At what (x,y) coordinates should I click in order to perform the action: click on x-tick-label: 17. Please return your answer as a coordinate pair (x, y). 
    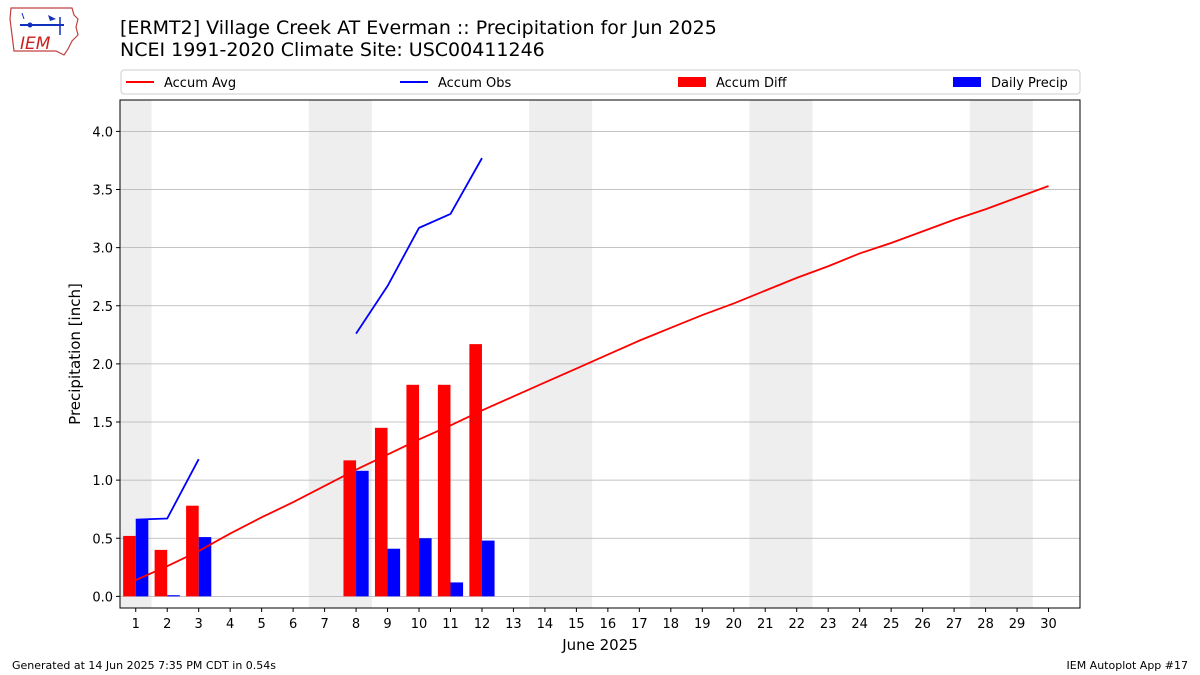
    Looking at the image, I should click on (639, 624).